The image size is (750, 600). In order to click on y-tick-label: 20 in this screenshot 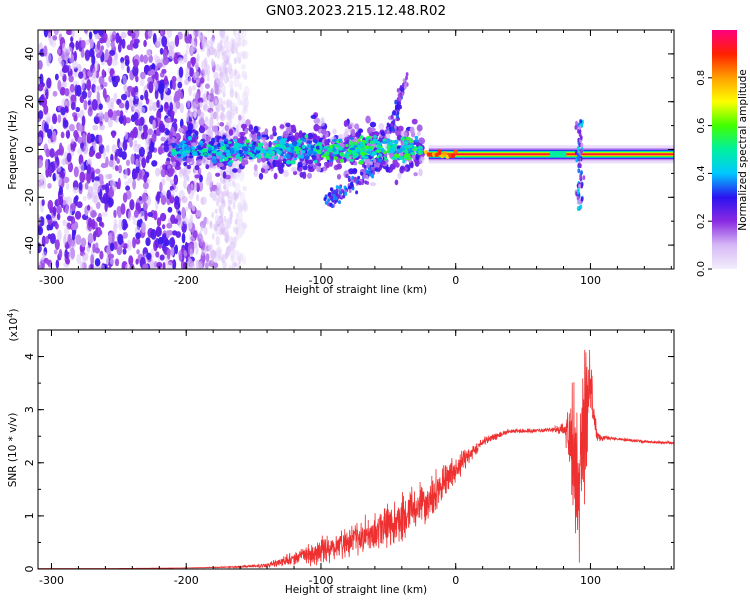, I will do `click(29, 102)`.